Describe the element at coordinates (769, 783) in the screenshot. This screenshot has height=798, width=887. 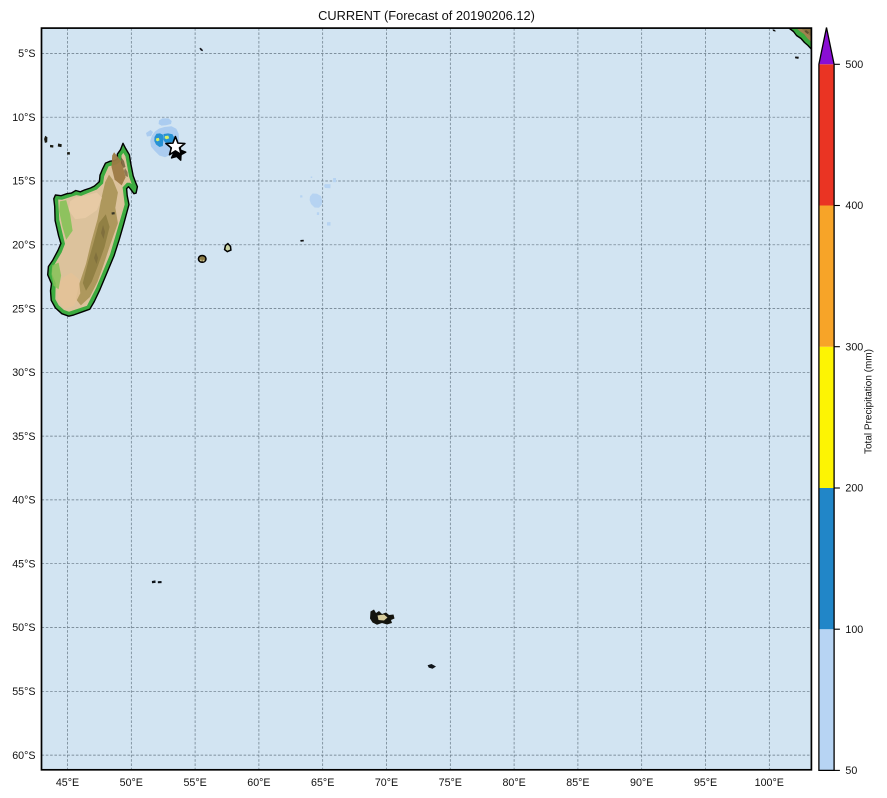
I see `svg-text: 100°E` at that location.